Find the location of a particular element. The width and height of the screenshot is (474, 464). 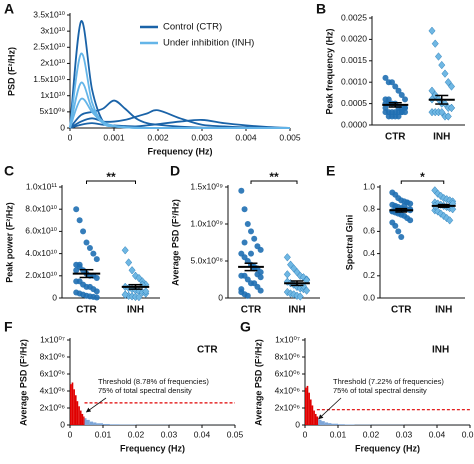

y-tick-label: 0.0 is located at coordinates (369, 297).